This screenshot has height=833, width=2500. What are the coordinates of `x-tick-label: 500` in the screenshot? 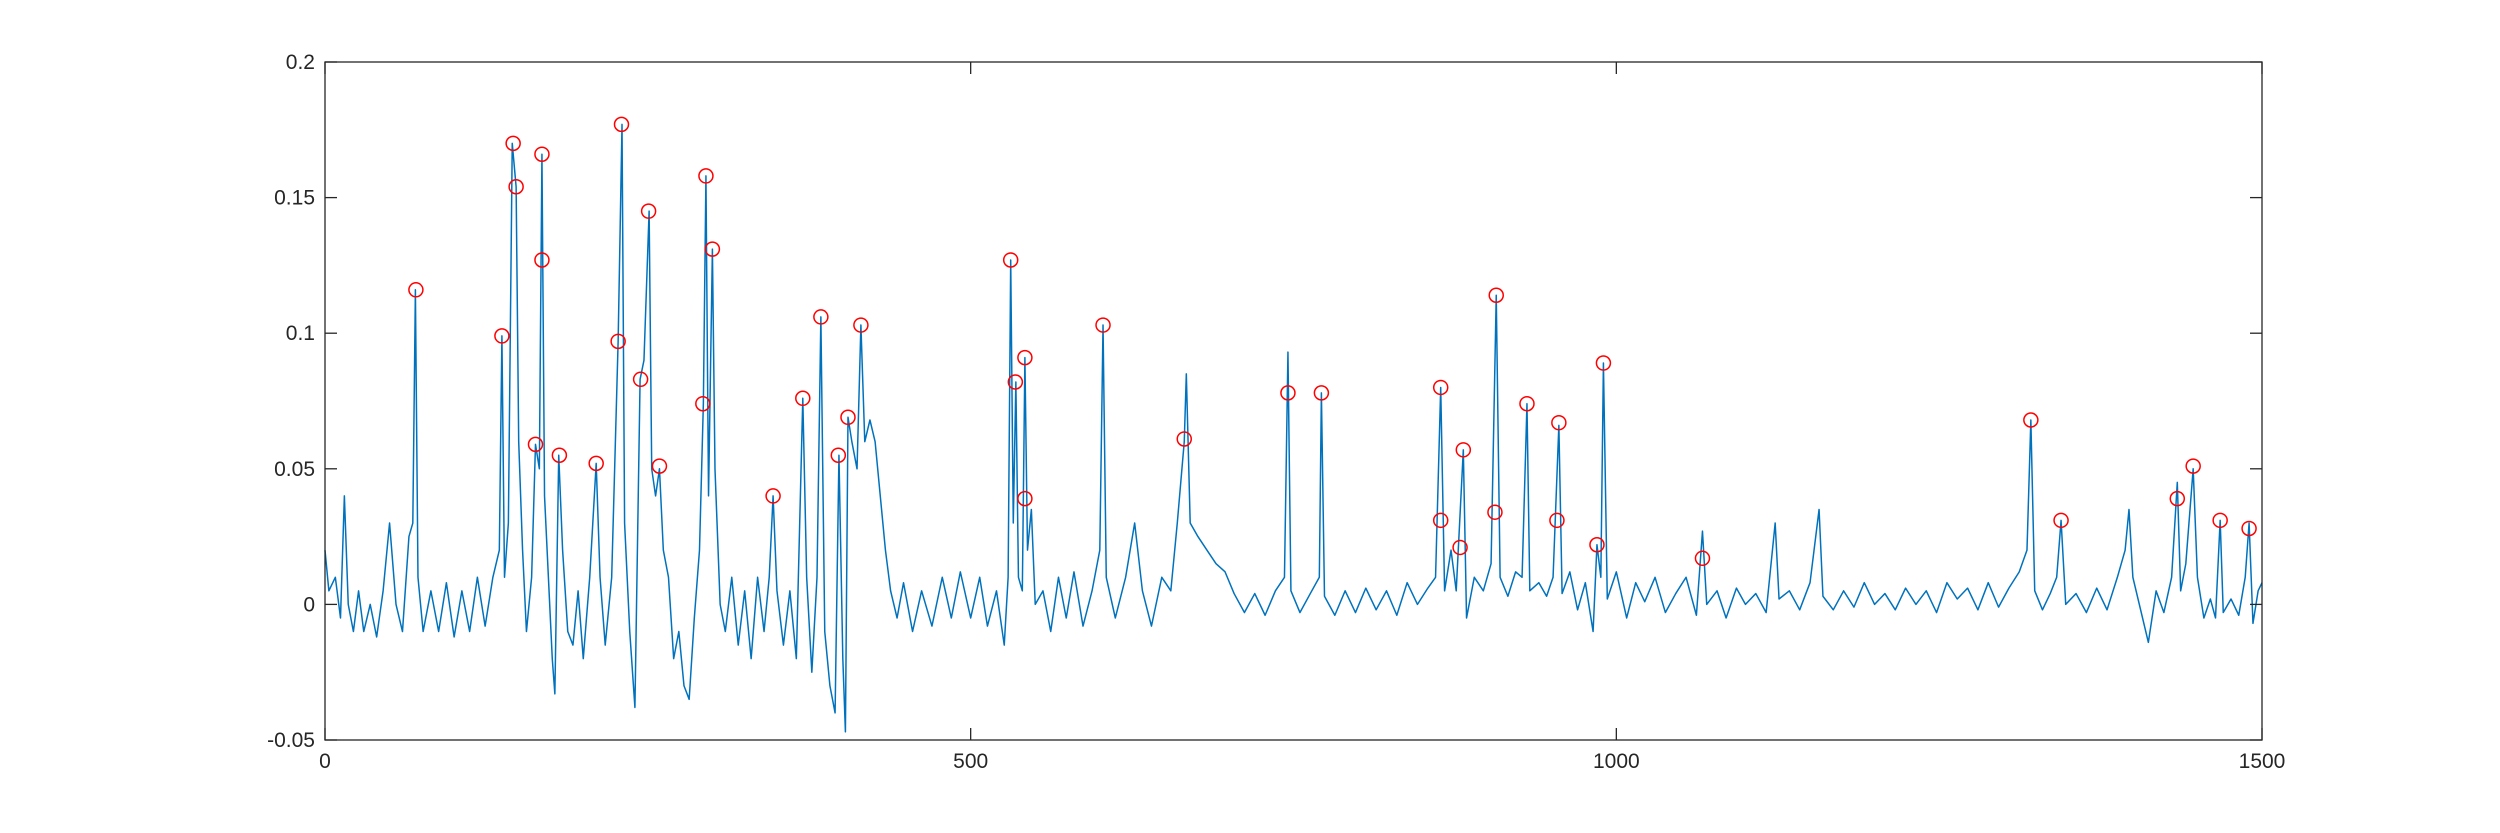 It's located at (970, 761).